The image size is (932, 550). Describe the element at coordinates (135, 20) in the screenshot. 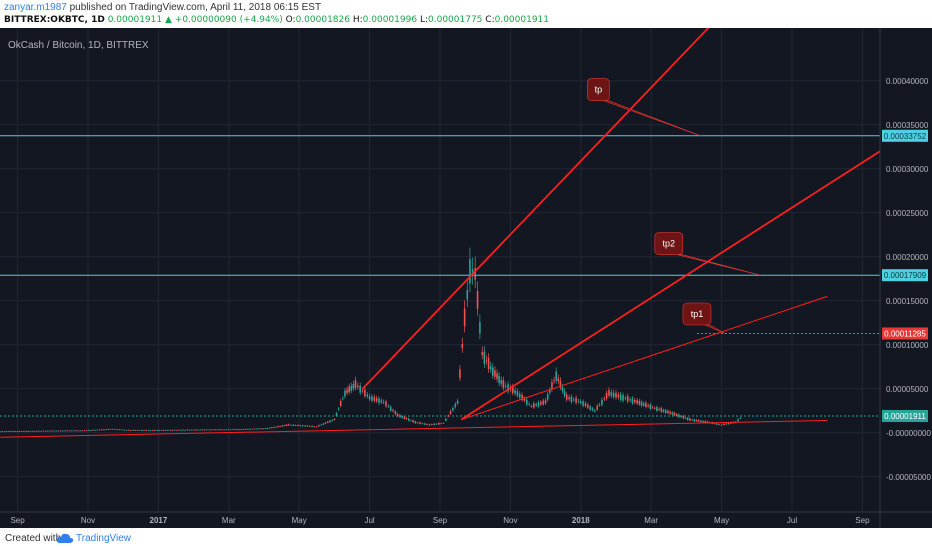

I see `last-price: 0.00001911` at that location.